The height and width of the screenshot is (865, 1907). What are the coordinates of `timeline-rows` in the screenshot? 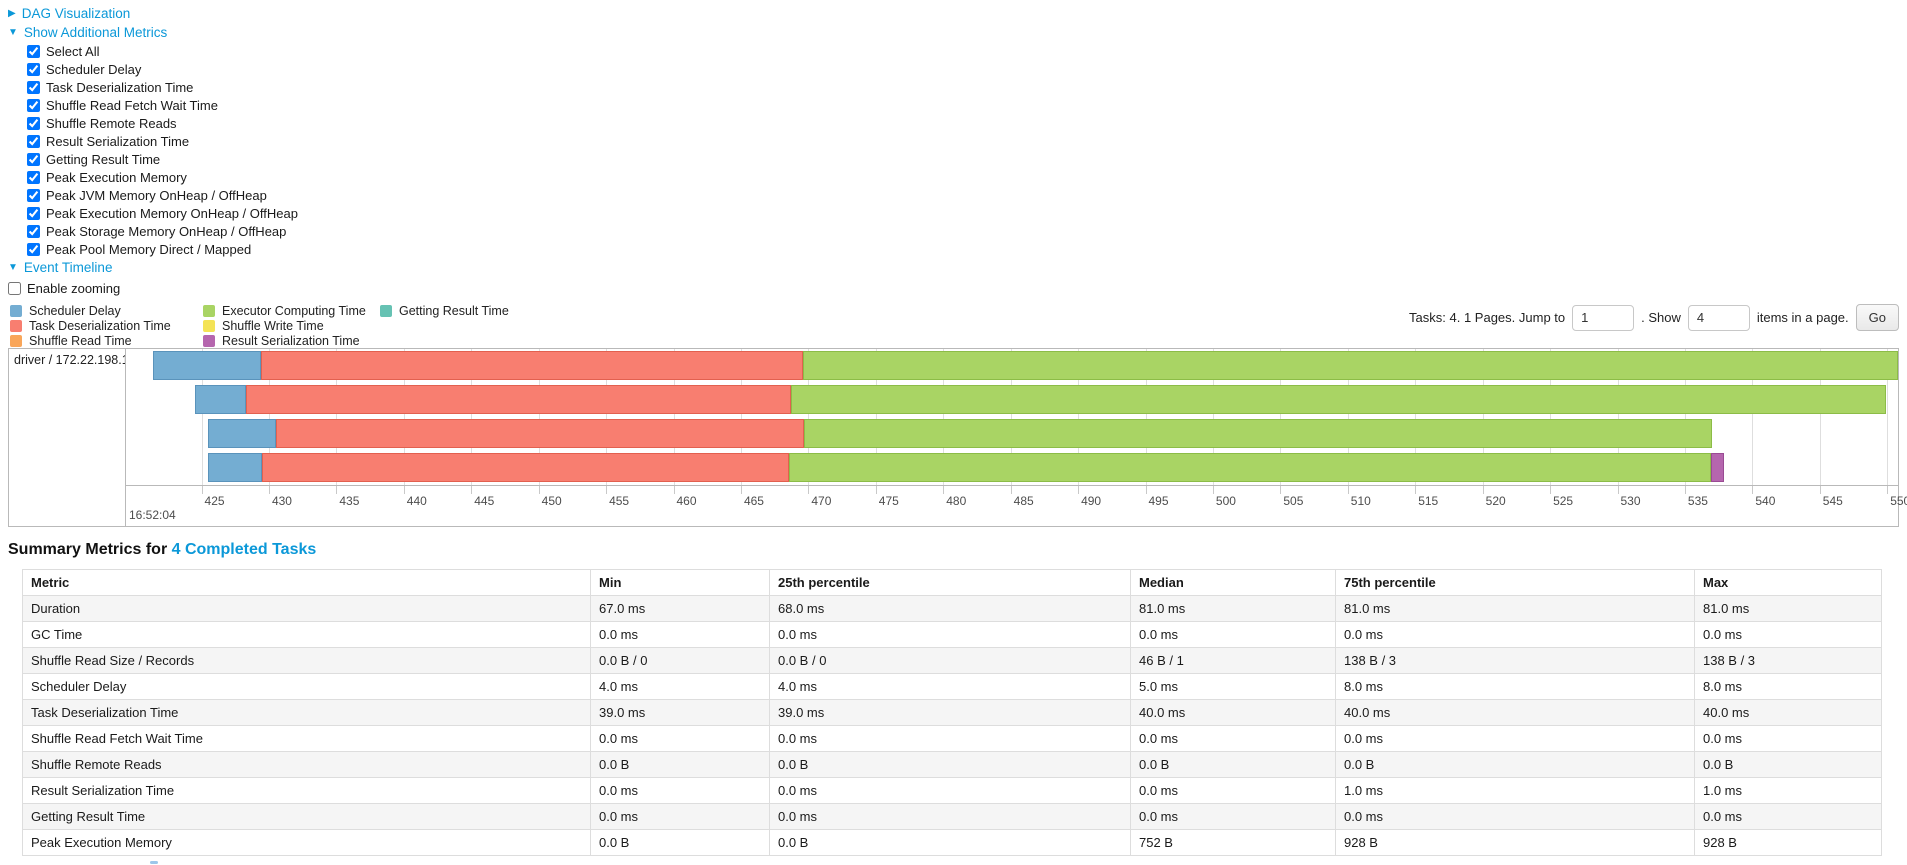 It's located at (1012, 417).